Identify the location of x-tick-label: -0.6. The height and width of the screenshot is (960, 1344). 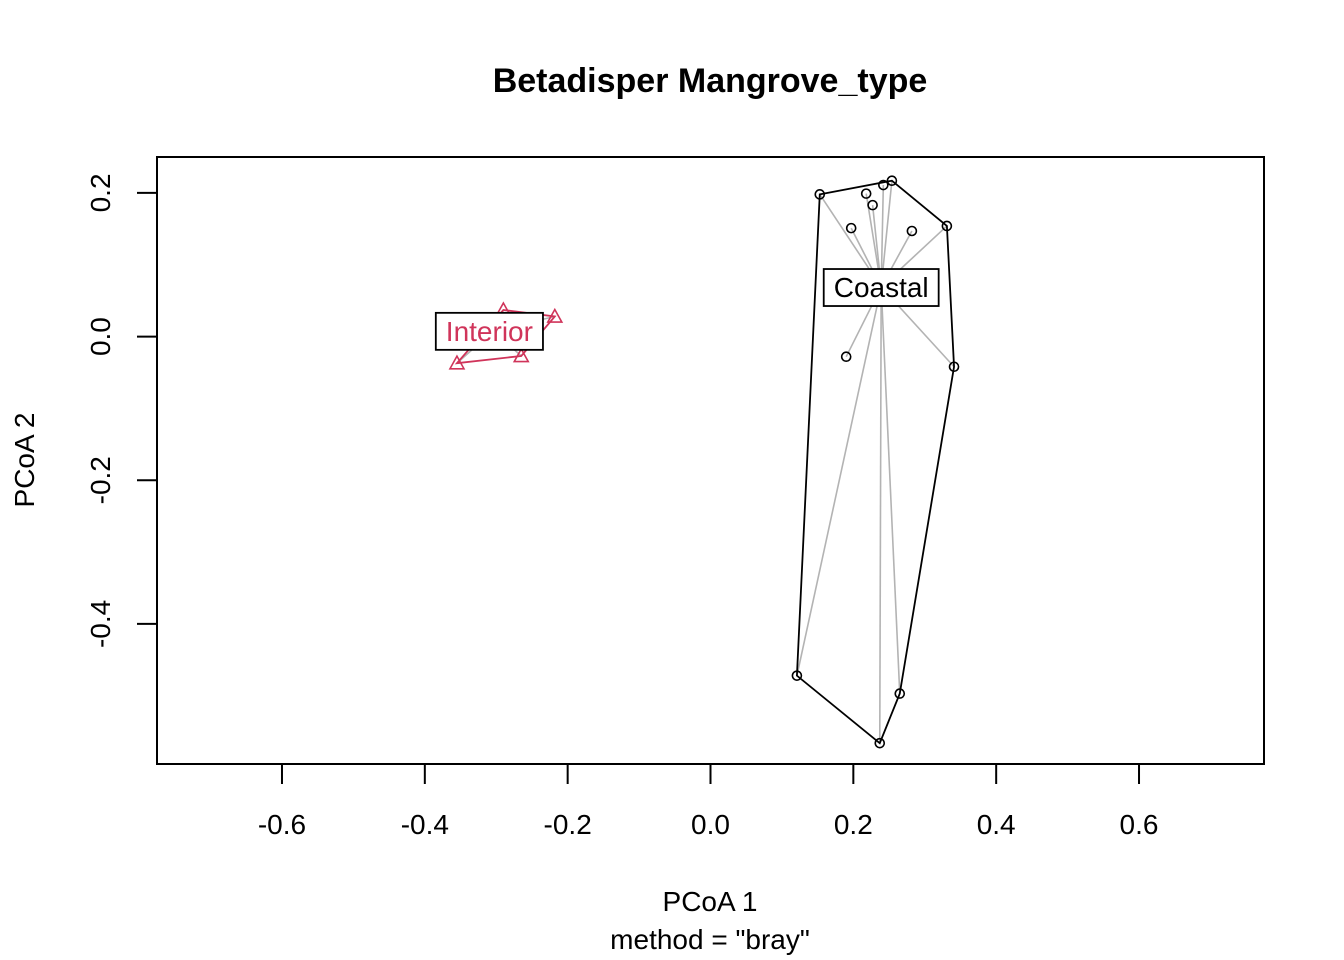
(282, 824).